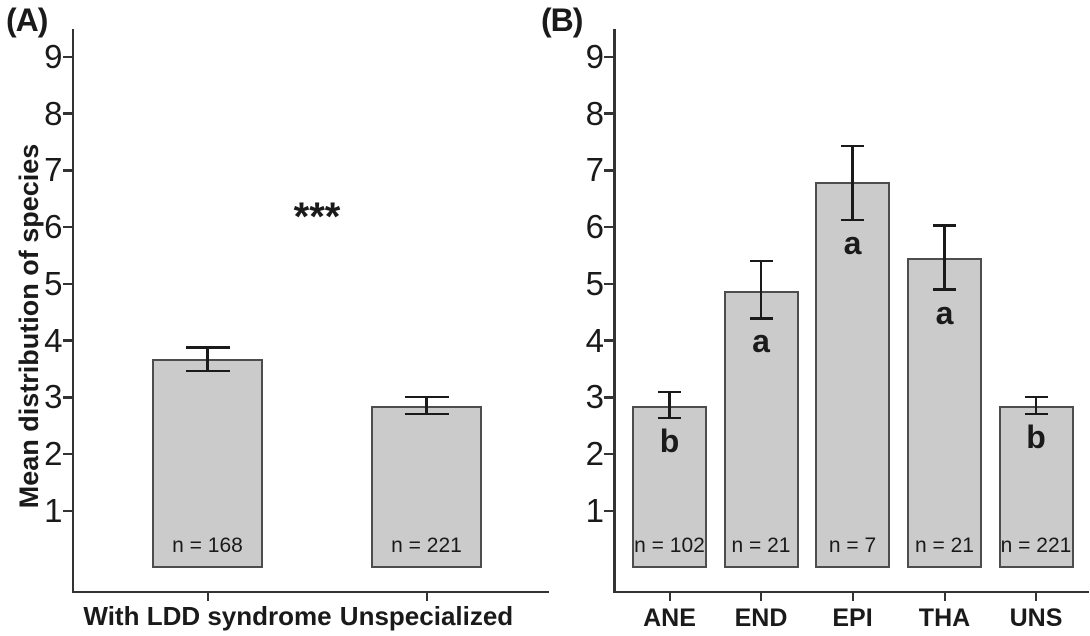 This screenshot has width=1090, height=636. I want to click on bar-tha: n = 21, so click(944, 412).